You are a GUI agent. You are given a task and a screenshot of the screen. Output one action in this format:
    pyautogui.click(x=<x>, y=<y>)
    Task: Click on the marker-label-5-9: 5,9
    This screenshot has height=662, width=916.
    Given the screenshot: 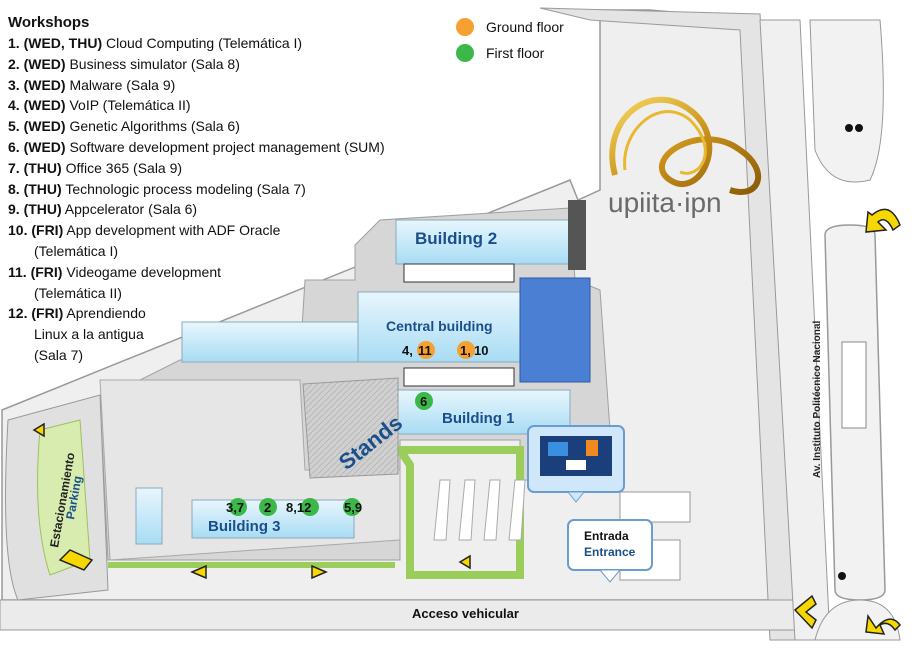 What is the action you would take?
    pyautogui.click(x=353, y=507)
    